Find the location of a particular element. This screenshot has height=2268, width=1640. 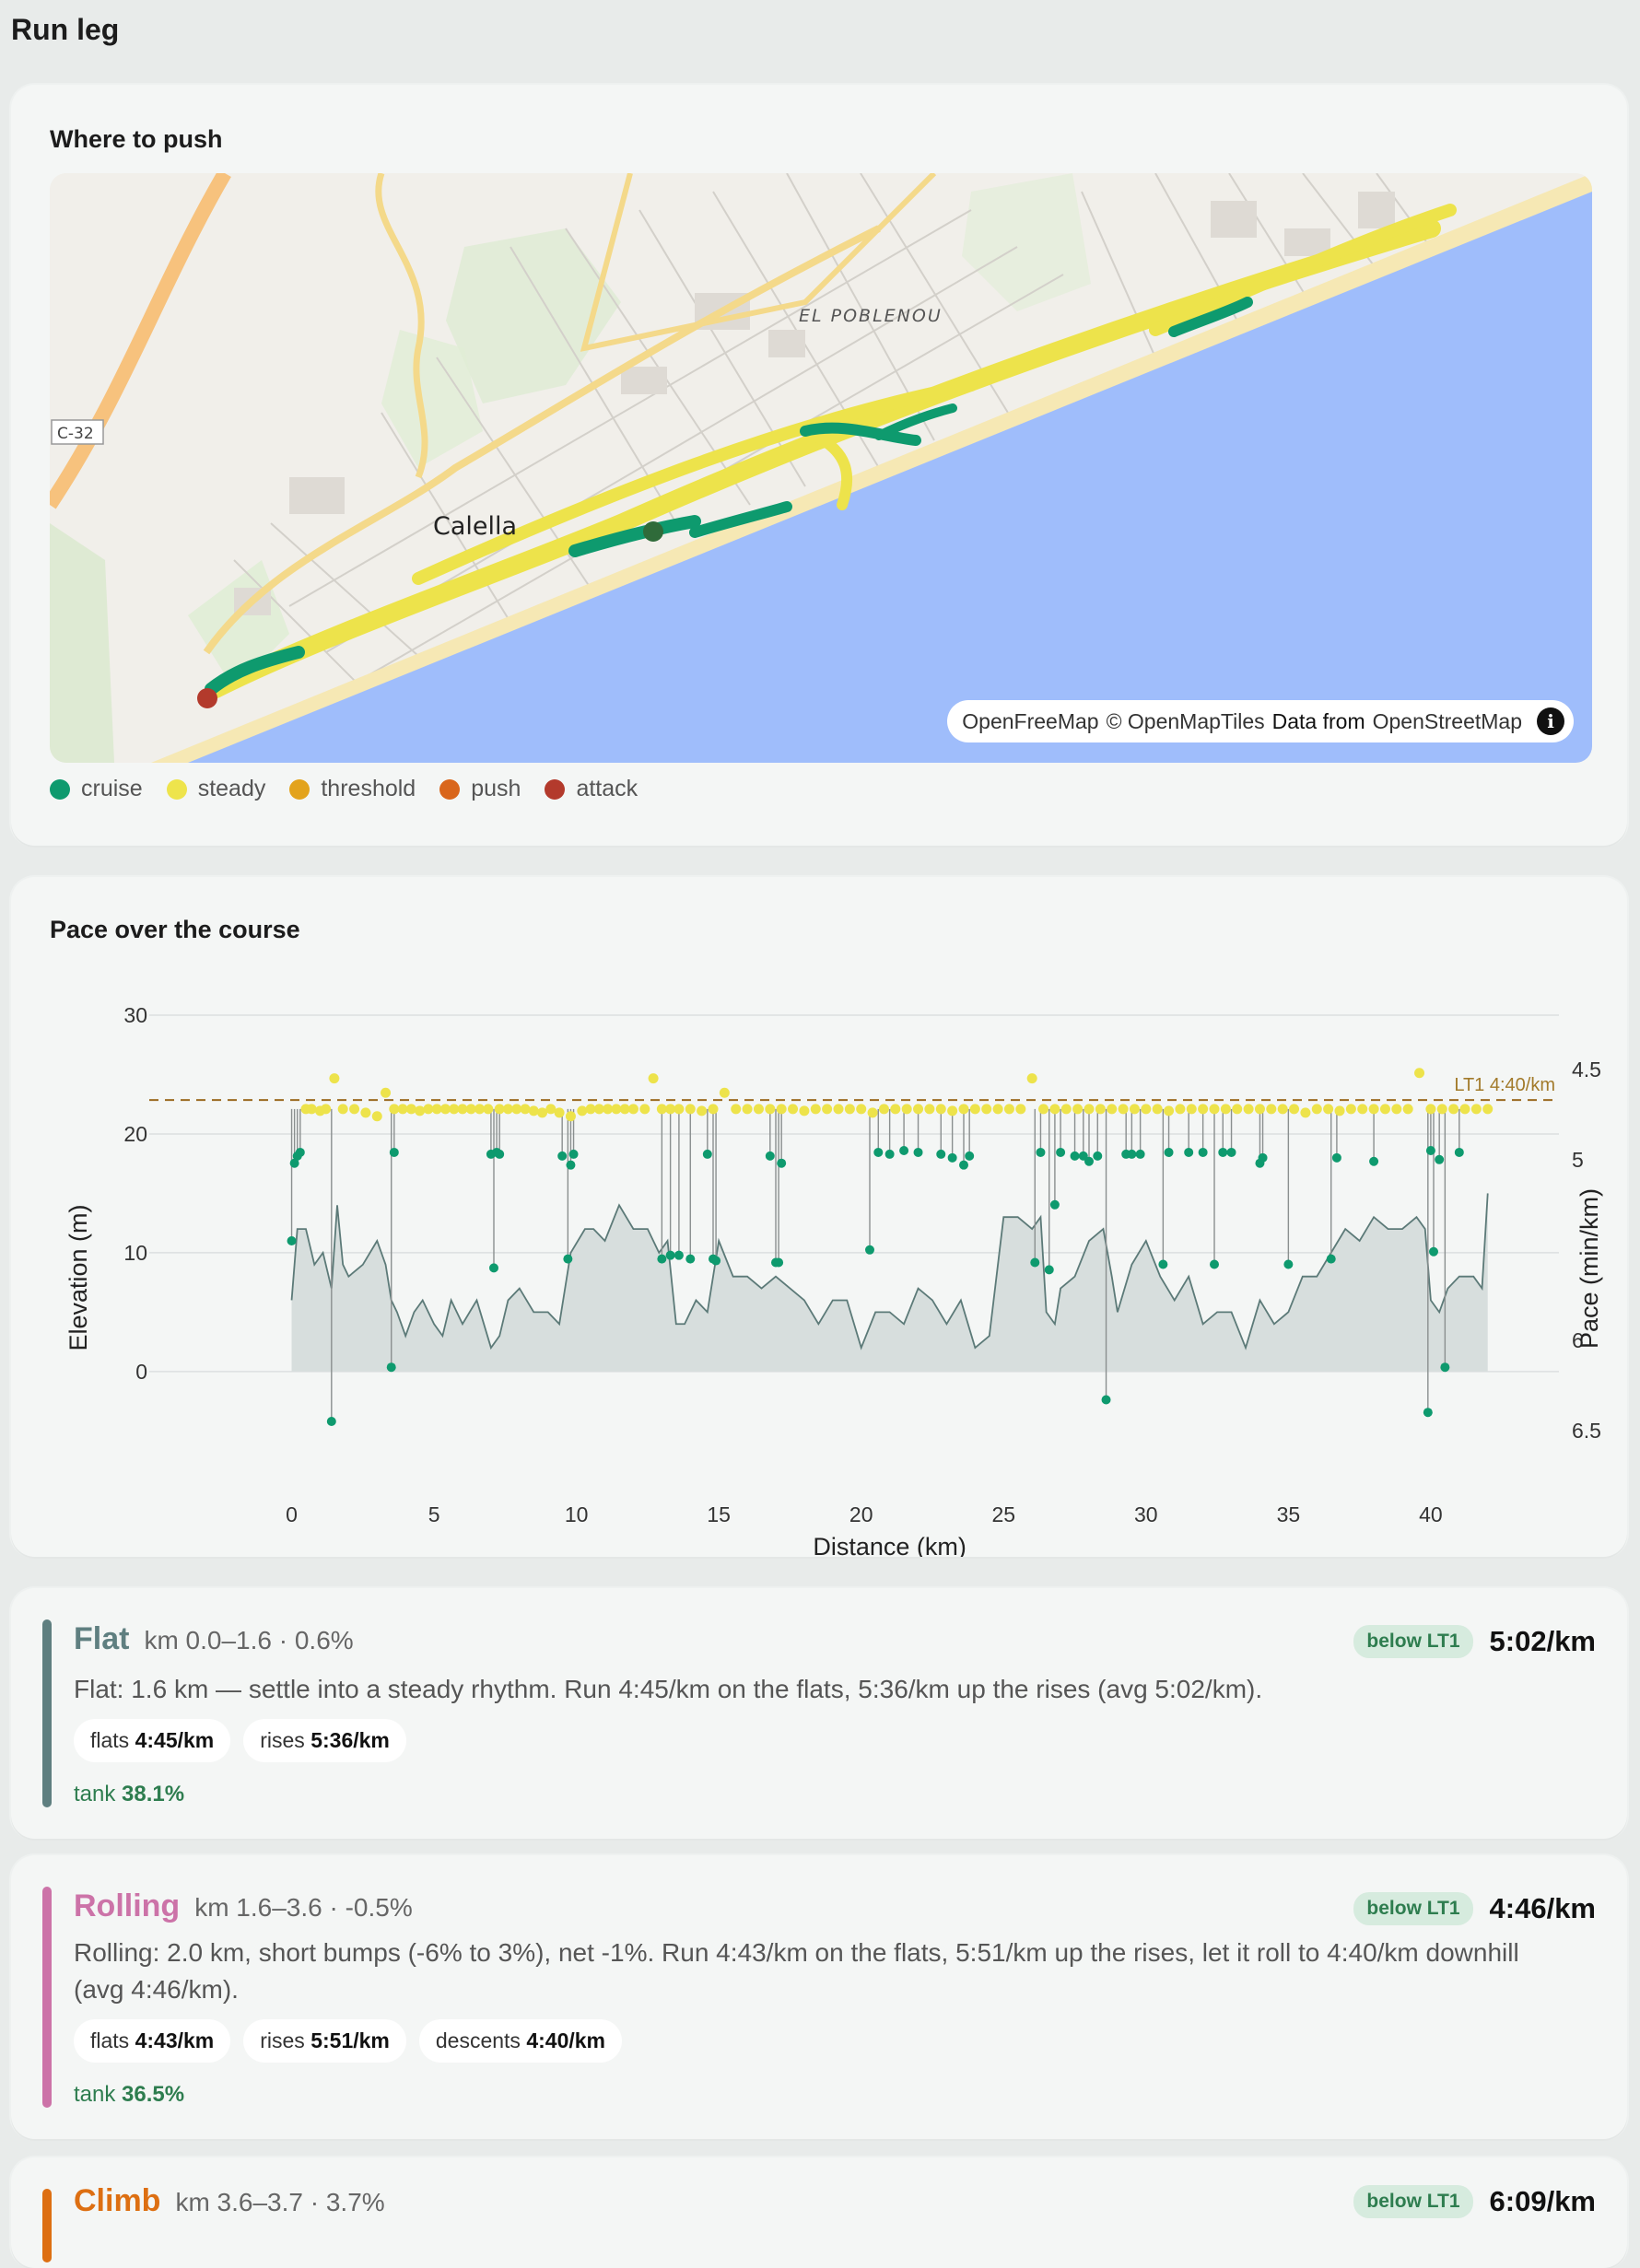

segment-summary: below LT1 5:02/km is located at coordinates (1475, 1641).